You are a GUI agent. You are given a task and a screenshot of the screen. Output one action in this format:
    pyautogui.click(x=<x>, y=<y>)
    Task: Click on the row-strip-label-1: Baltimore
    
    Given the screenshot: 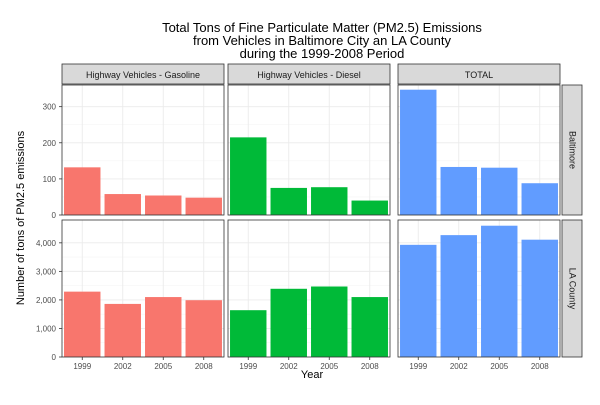 What is the action you would take?
    pyautogui.click(x=573, y=150)
    